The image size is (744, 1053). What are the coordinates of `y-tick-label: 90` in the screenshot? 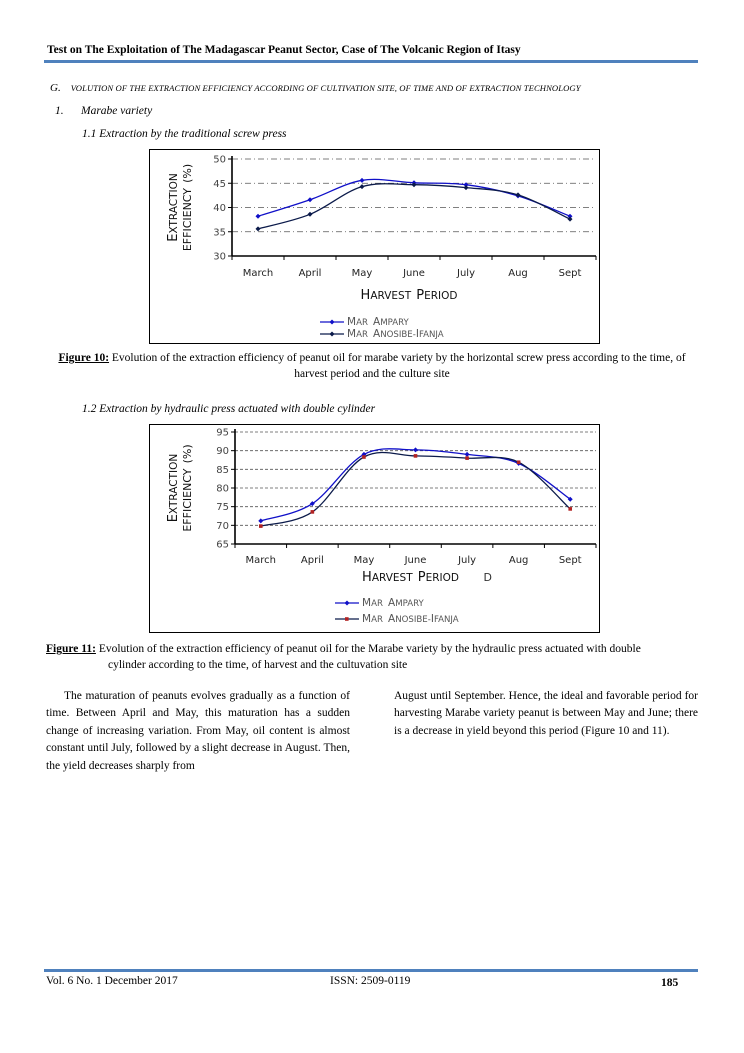 It's located at (222, 451).